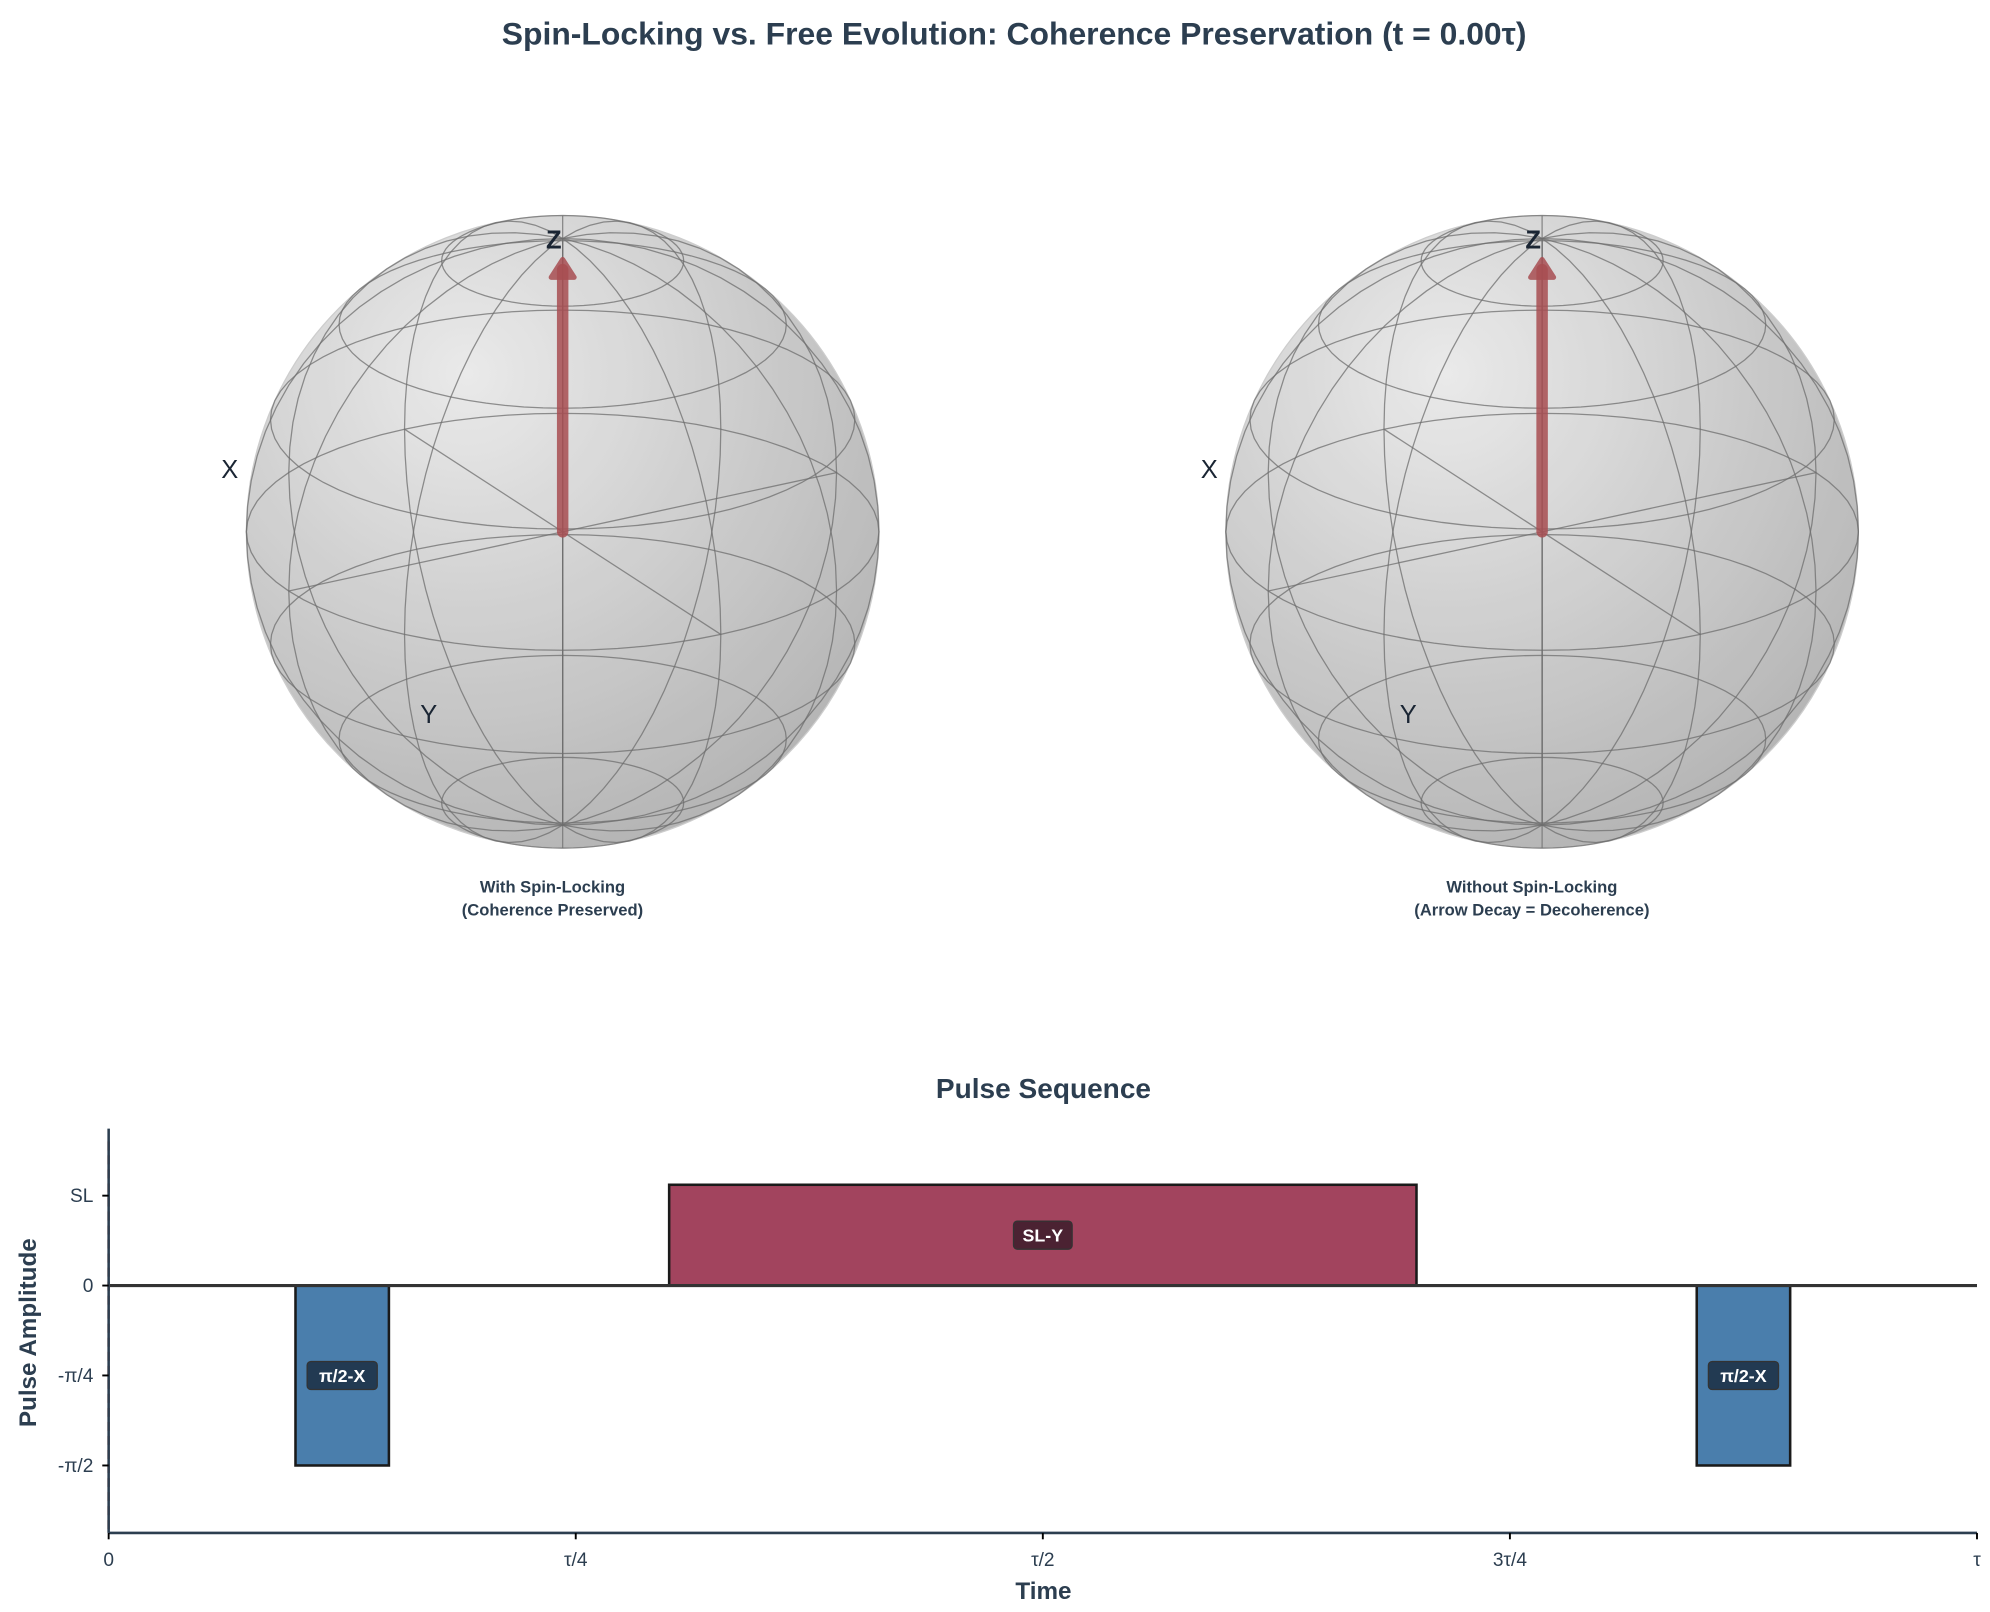 This screenshot has height=1612, width=1990. Describe the element at coordinates (108, 1560) in the screenshot. I see `x-tick-label: 0` at that location.